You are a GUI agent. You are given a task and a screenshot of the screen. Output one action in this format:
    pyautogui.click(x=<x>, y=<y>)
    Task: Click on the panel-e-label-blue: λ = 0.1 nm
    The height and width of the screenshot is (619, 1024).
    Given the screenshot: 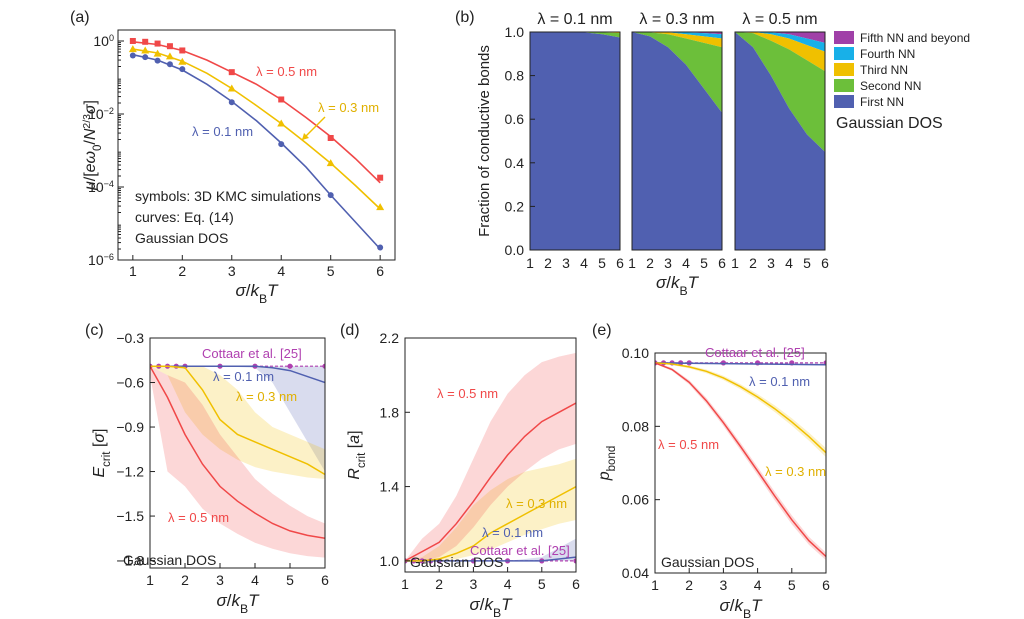 What is the action you would take?
    pyautogui.click(x=779, y=381)
    